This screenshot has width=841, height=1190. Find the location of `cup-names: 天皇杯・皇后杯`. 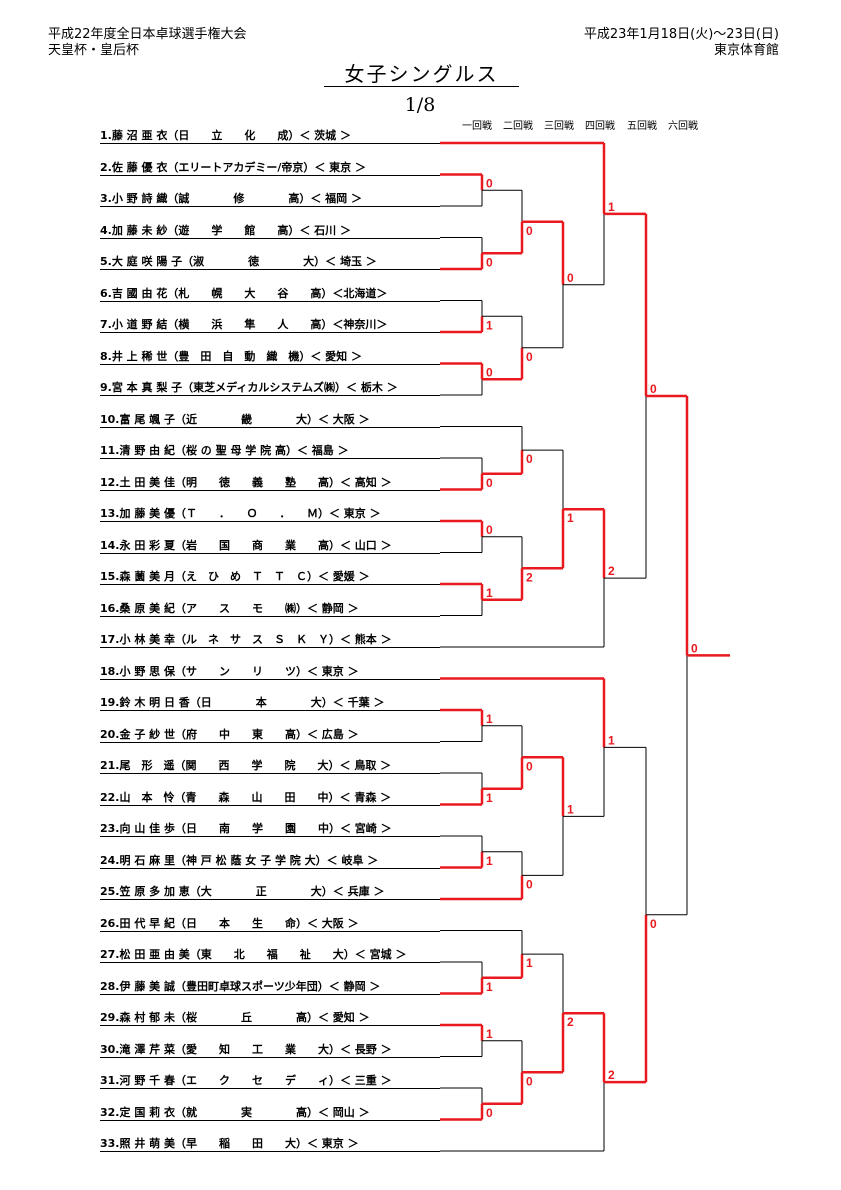

cup-names: 天皇杯・皇后杯 is located at coordinates (94, 50).